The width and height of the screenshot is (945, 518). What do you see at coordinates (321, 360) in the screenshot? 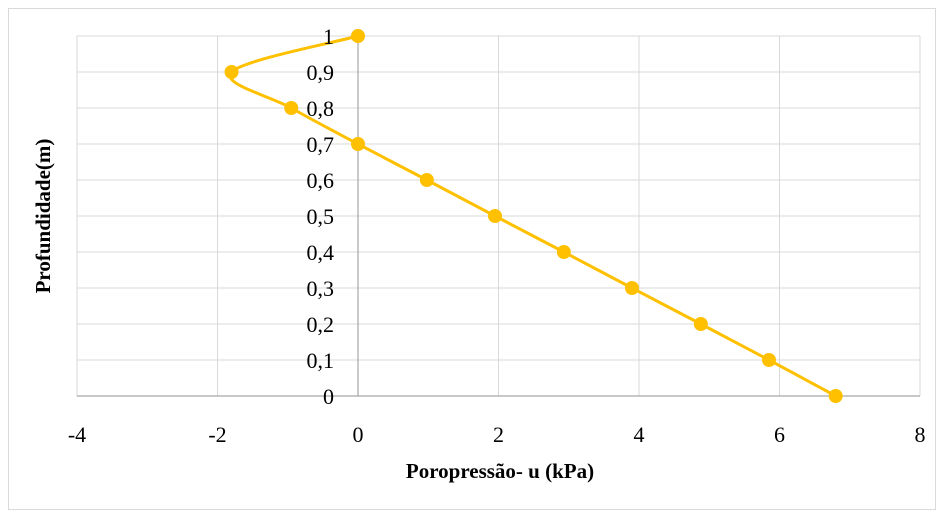
I see `y-tick-label: 0,1` at bounding box center [321, 360].